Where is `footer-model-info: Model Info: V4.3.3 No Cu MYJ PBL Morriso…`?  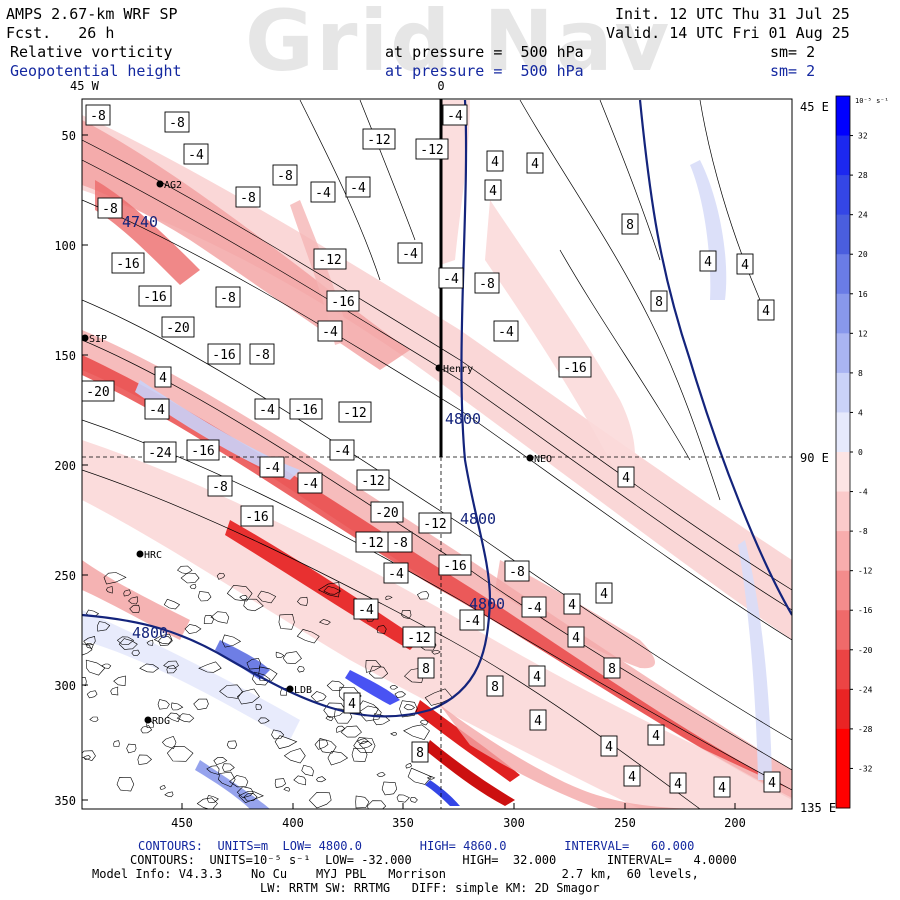
footer-model-info: Model Info: V4.3.3 No Cu MYJ PBL Morriso… is located at coordinates (395, 874).